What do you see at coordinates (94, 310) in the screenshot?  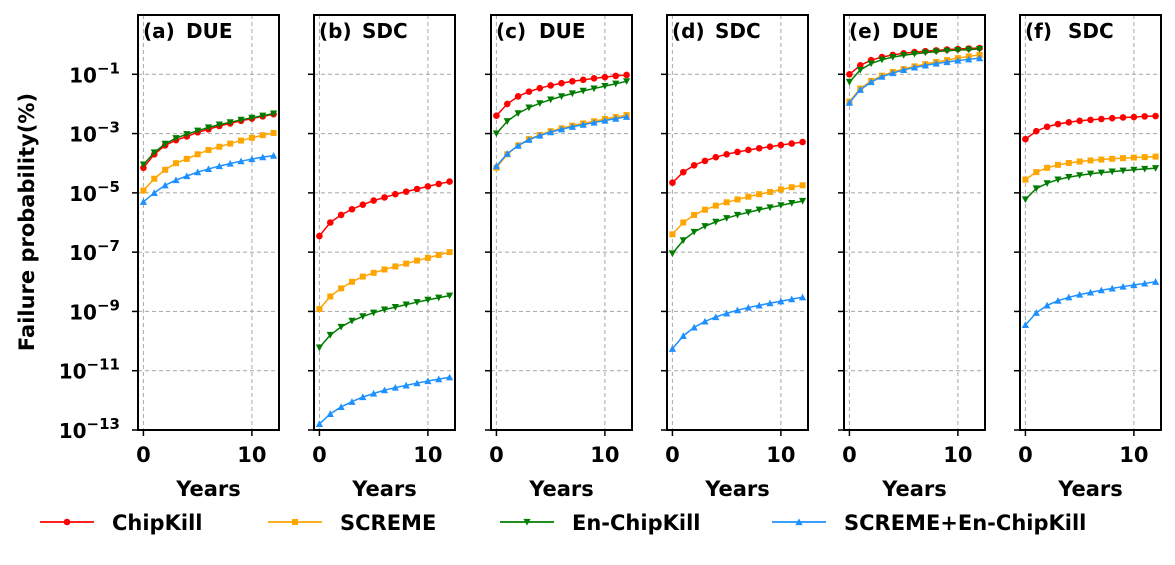 I see `y-tick-label: 10⁻⁹` at bounding box center [94, 310].